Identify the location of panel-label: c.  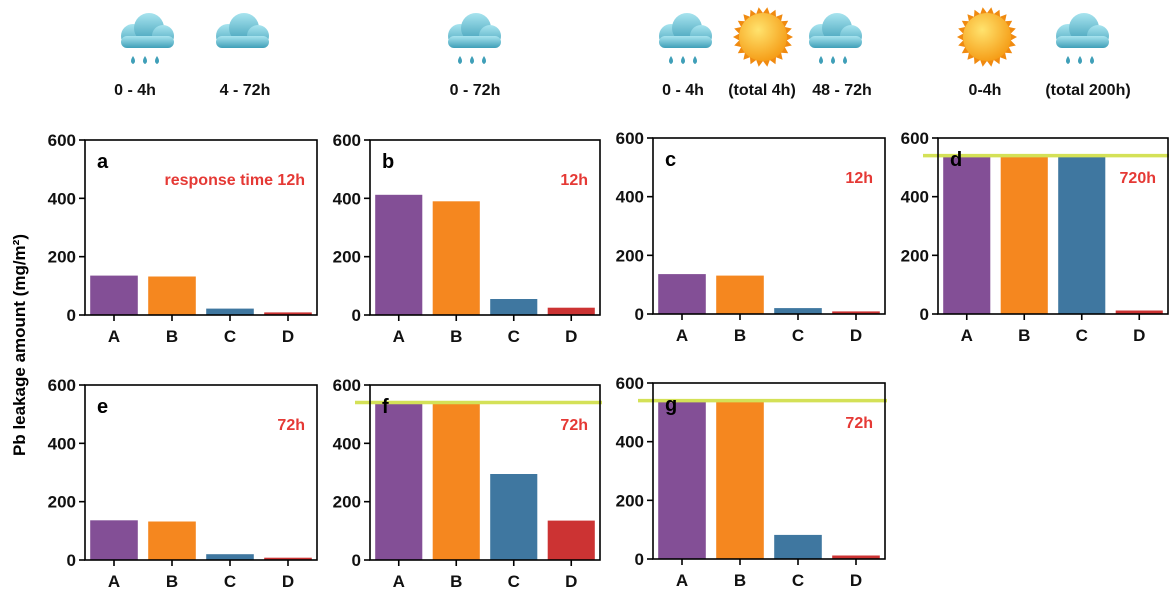
(670, 160).